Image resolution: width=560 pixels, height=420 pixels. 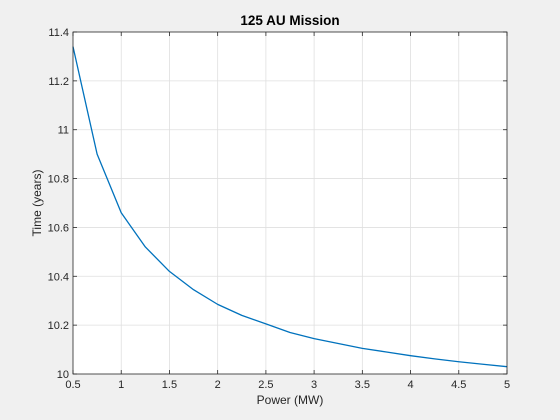 I want to click on y-tick-label: 10.6, so click(x=58, y=228).